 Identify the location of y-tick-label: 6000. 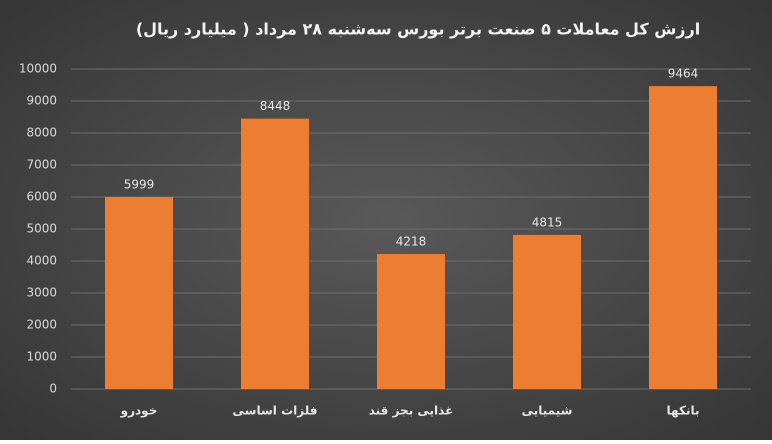
(41, 197).